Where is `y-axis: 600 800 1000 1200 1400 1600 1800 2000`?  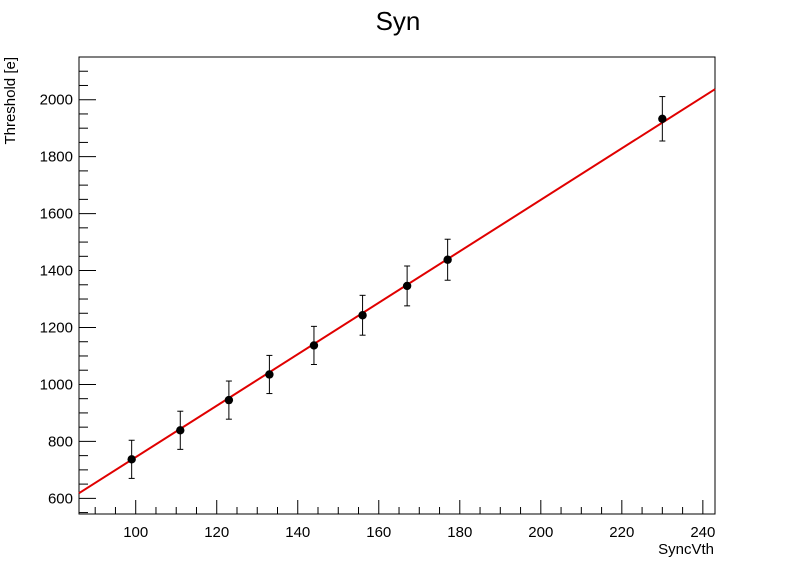 y-axis: 600 800 1000 1200 1400 1600 1800 2000 is located at coordinates (68, 285).